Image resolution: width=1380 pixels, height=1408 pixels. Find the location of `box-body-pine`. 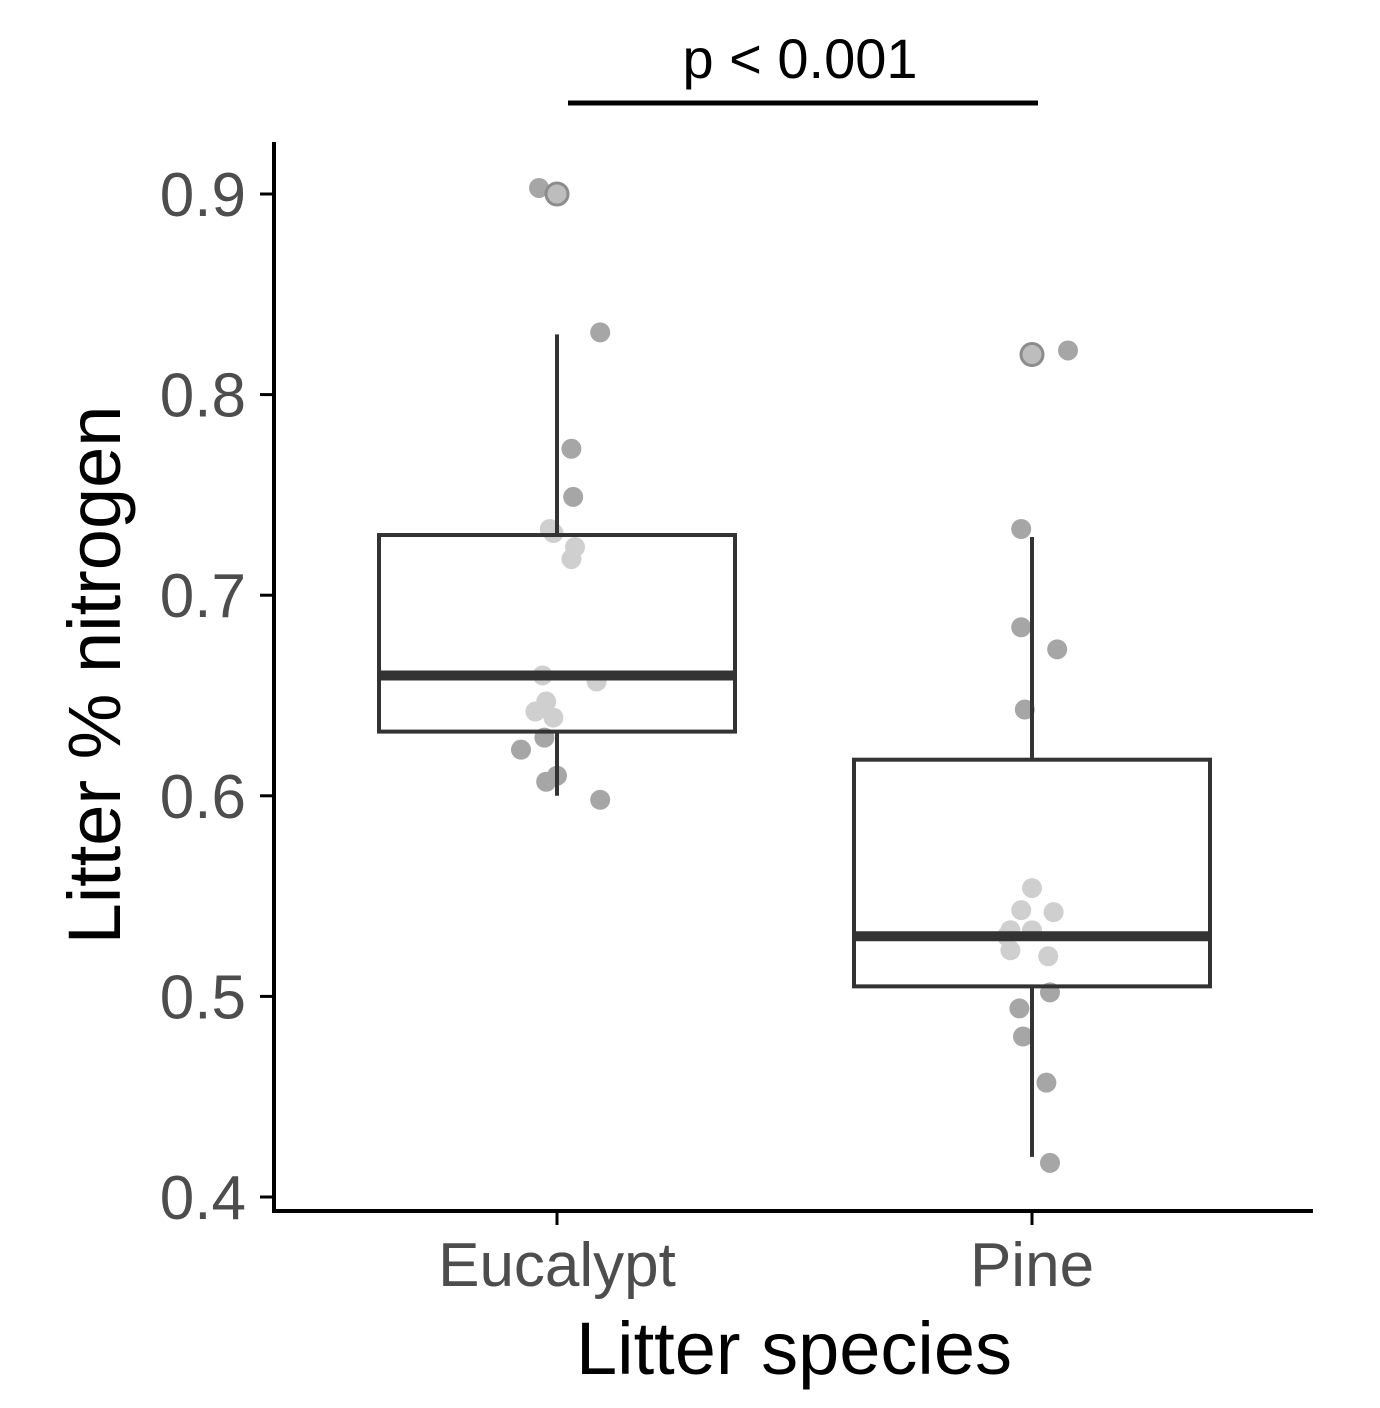

box-body-pine is located at coordinates (1032, 873).